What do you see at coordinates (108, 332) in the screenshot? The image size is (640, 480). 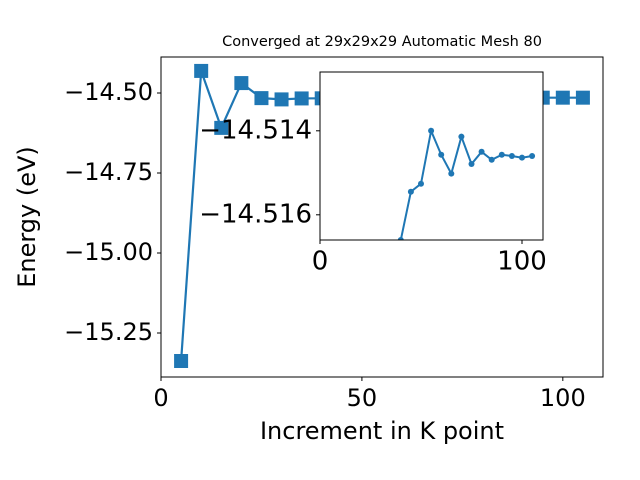 I see `y-tick-label: −15.25` at bounding box center [108, 332].